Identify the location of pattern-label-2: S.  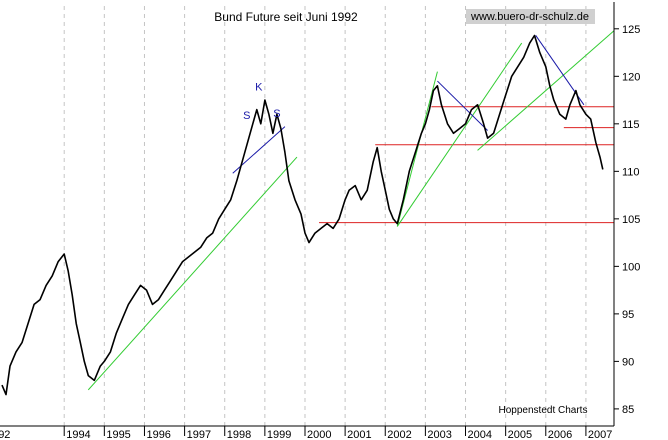
(276, 114).